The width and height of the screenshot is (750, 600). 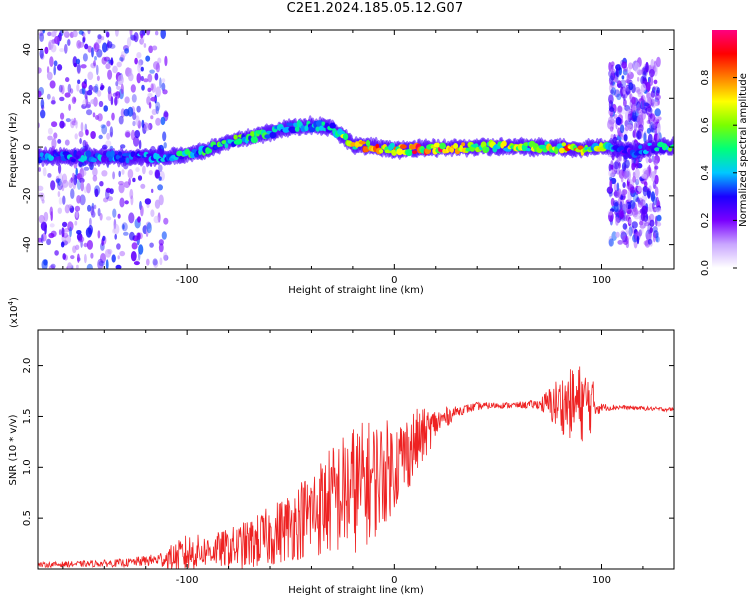 What do you see at coordinates (187, 580) in the screenshot?
I see `x-tick-label: -100` at bounding box center [187, 580].